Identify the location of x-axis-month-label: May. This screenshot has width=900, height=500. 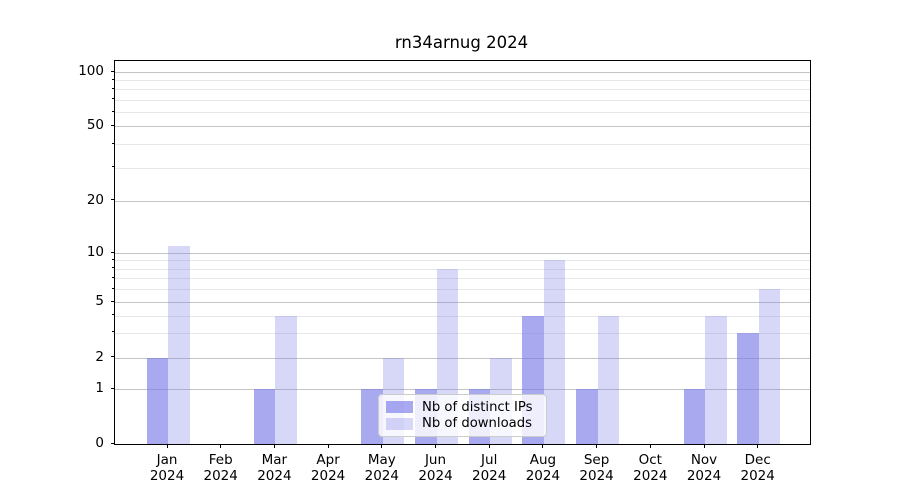
(381, 460).